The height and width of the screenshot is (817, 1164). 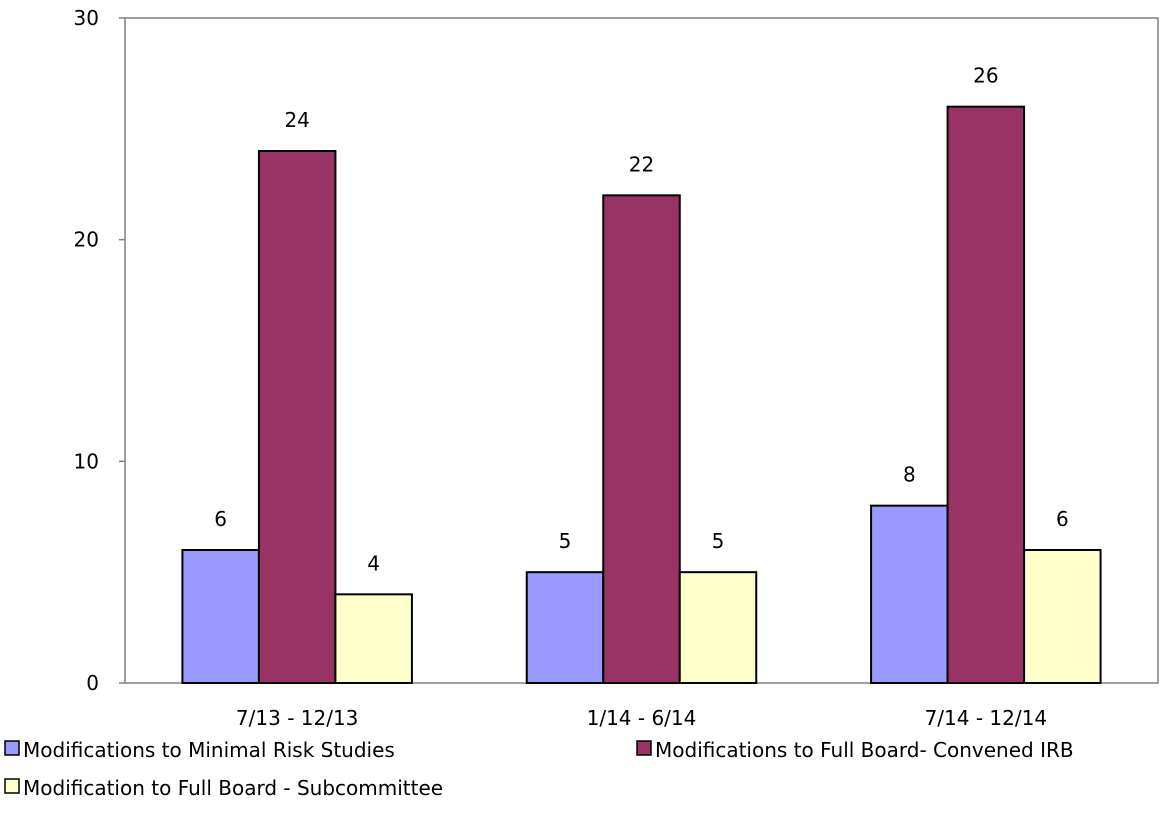 I want to click on y-axis-ticks: 0 10 20 30, so click(x=99, y=350).